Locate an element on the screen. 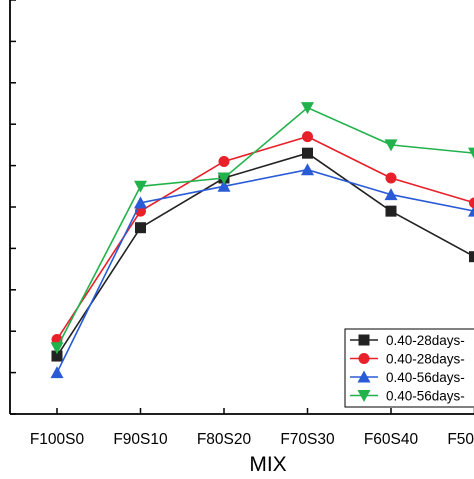  x-tick-label: F80S20 is located at coordinates (224, 439).